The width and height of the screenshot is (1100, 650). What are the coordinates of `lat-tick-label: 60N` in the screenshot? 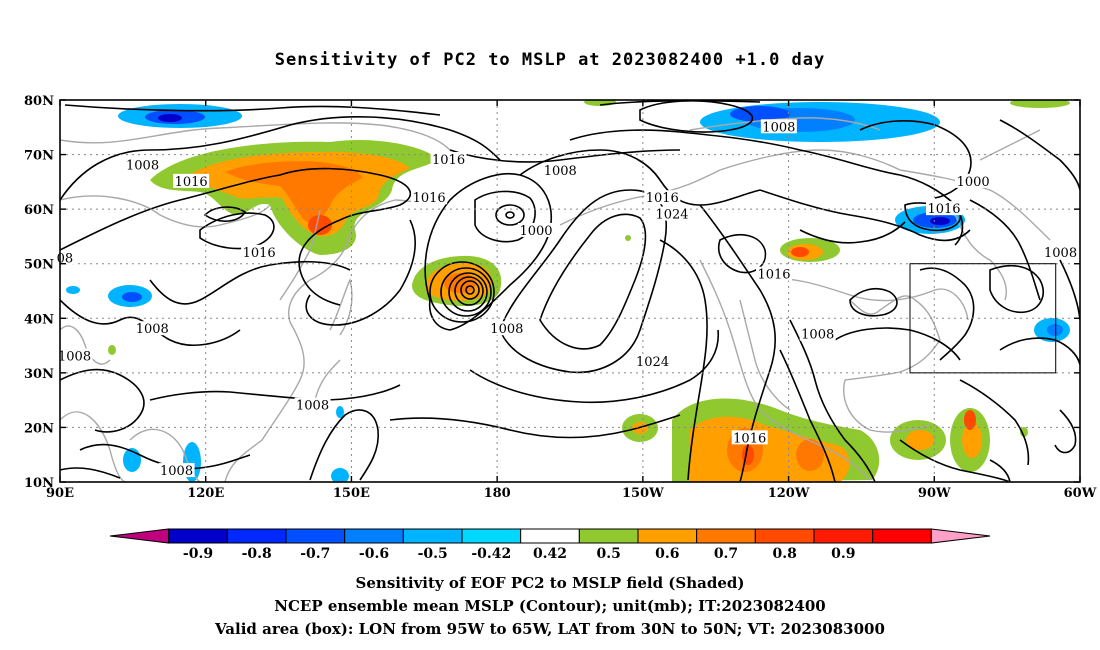 It's located at (39, 210).